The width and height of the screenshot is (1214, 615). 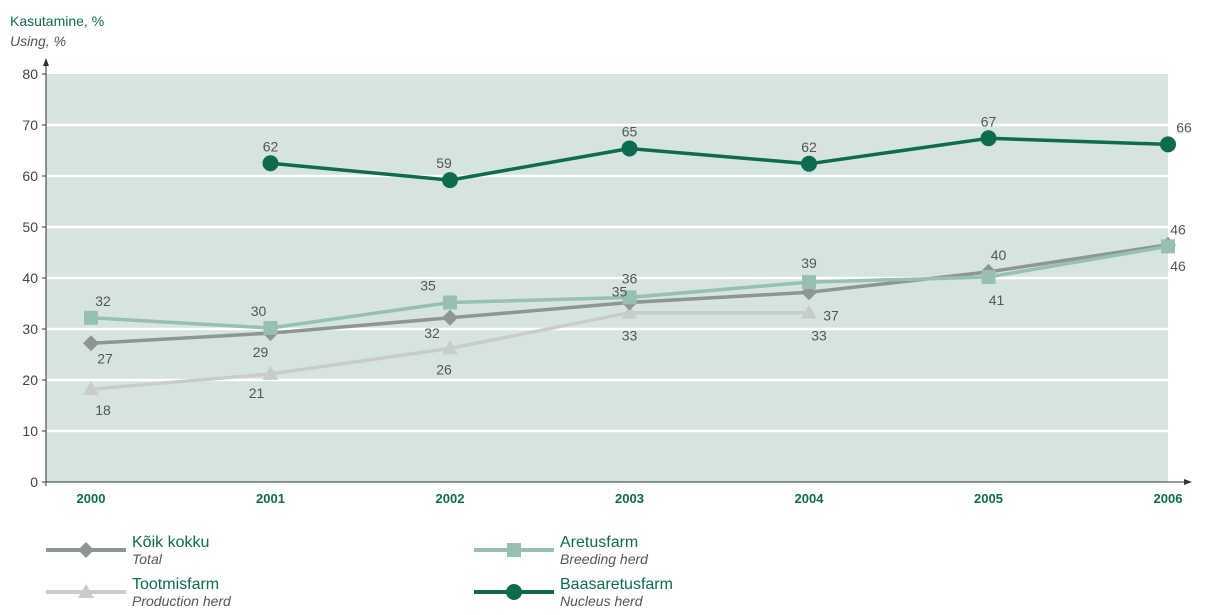 What do you see at coordinates (599, 542) in the screenshot?
I see `legend-label: Aretusfarm` at bounding box center [599, 542].